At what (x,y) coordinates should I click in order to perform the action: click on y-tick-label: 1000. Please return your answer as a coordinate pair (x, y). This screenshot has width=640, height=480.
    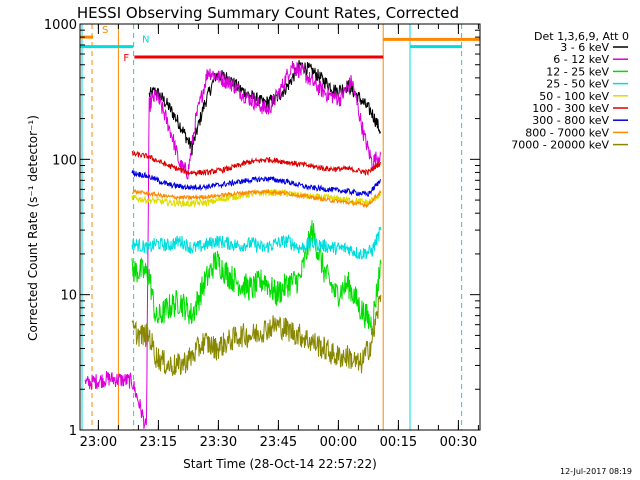
    Looking at the image, I should click on (60, 25).